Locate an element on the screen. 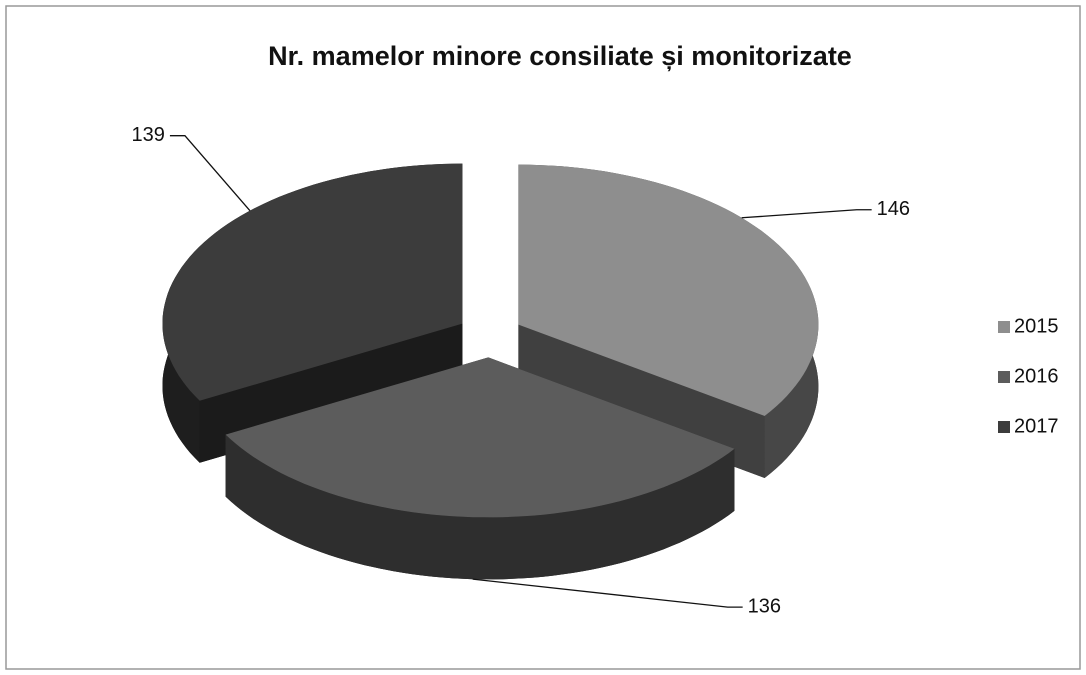 The height and width of the screenshot is (675, 1086). legend-label: 2017 is located at coordinates (1036, 426).